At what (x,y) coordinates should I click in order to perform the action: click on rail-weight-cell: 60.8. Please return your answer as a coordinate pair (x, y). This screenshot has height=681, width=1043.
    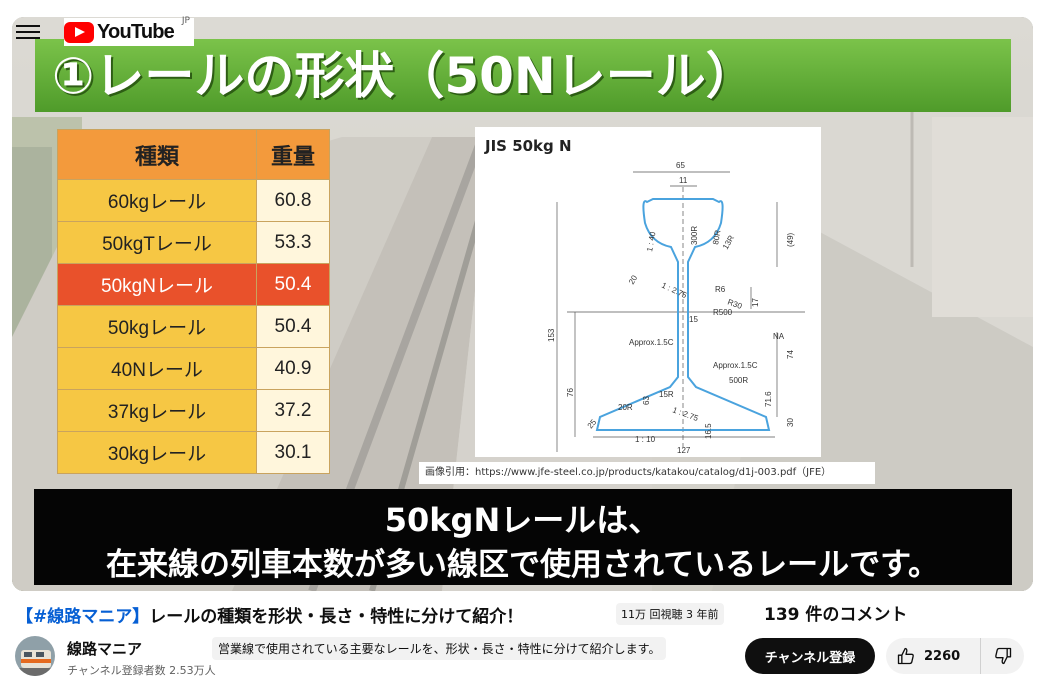
    Looking at the image, I should click on (293, 200).